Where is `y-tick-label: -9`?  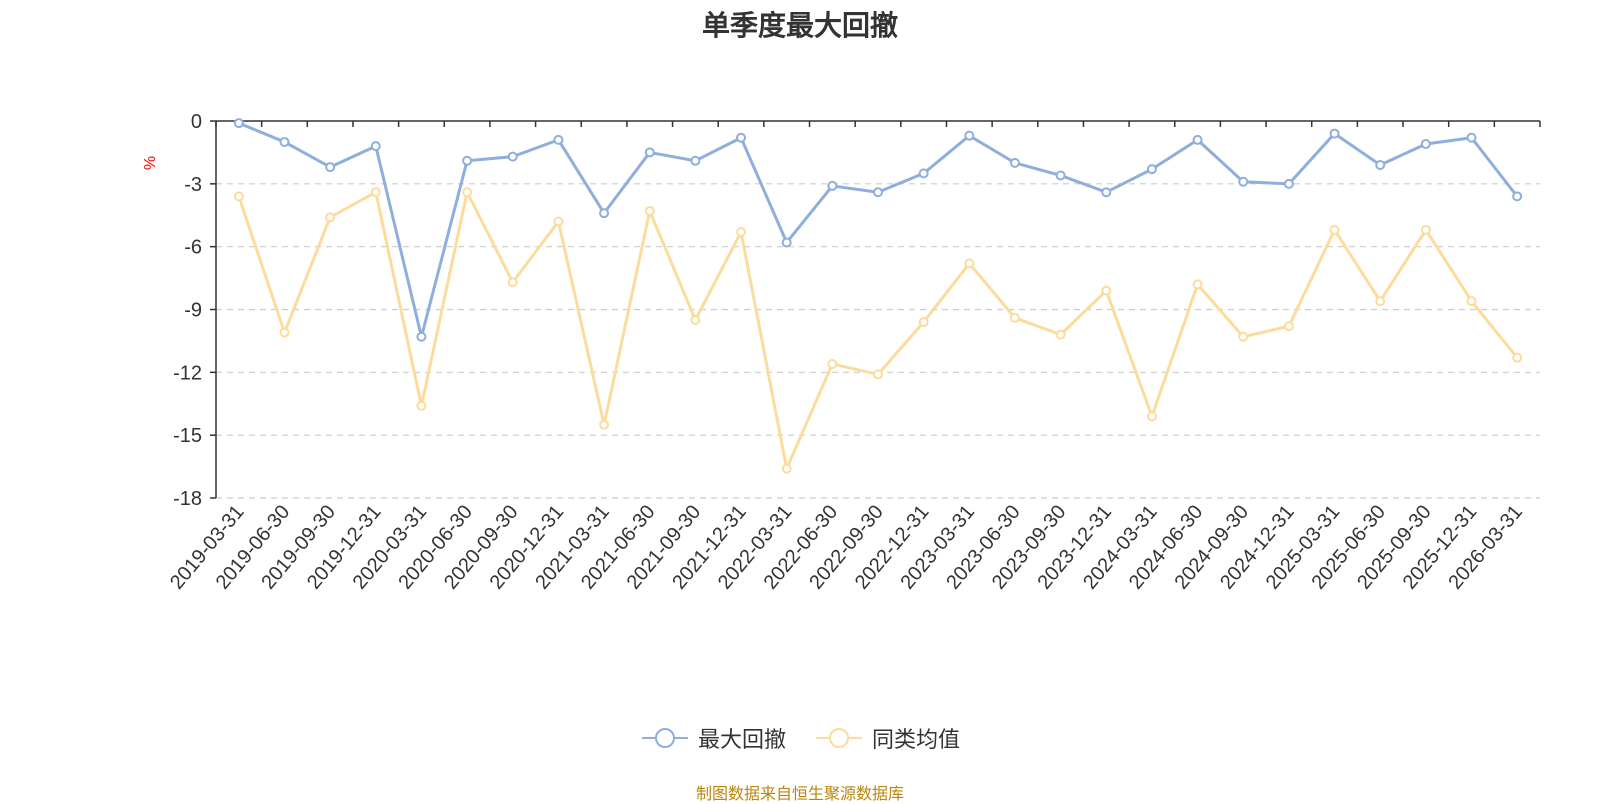
y-tick-label: -9 is located at coordinates (193, 311).